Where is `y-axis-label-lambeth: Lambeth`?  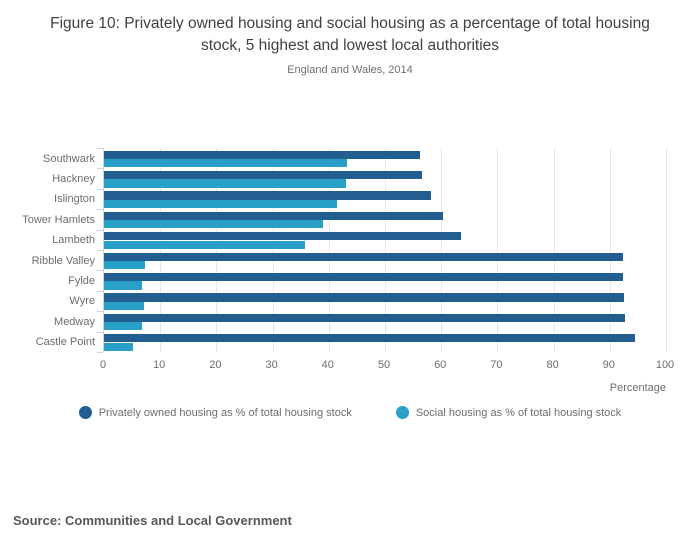 y-axis-label-lambeth: Lambeth is located at coordinates (73, 240).